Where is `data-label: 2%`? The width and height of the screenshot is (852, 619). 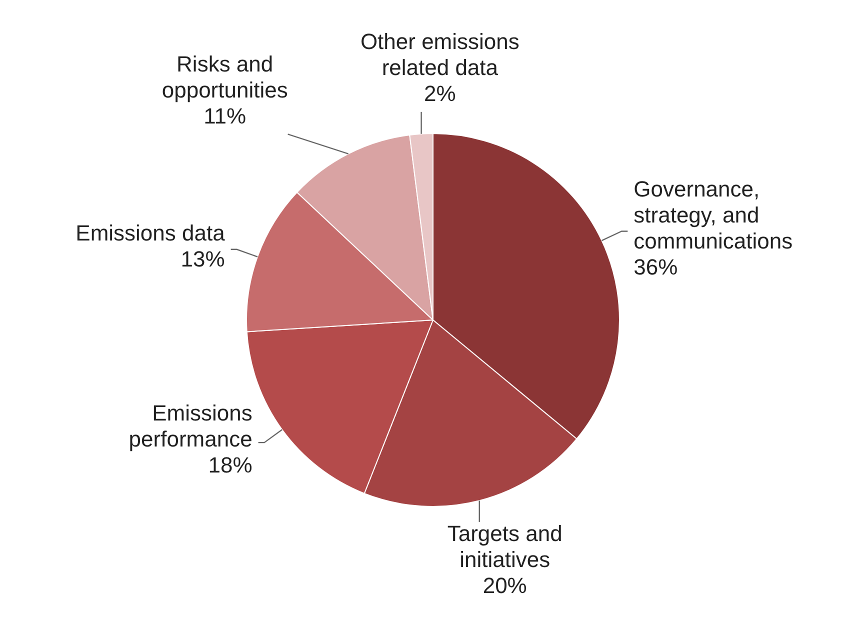 data-label: 2% is located at coordinates (440, 93).